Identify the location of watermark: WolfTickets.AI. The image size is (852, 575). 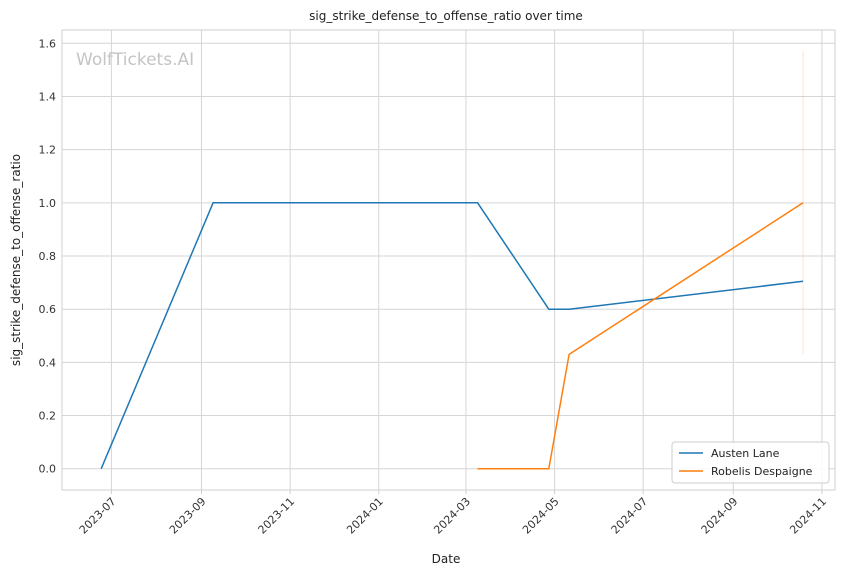
(135, 60).